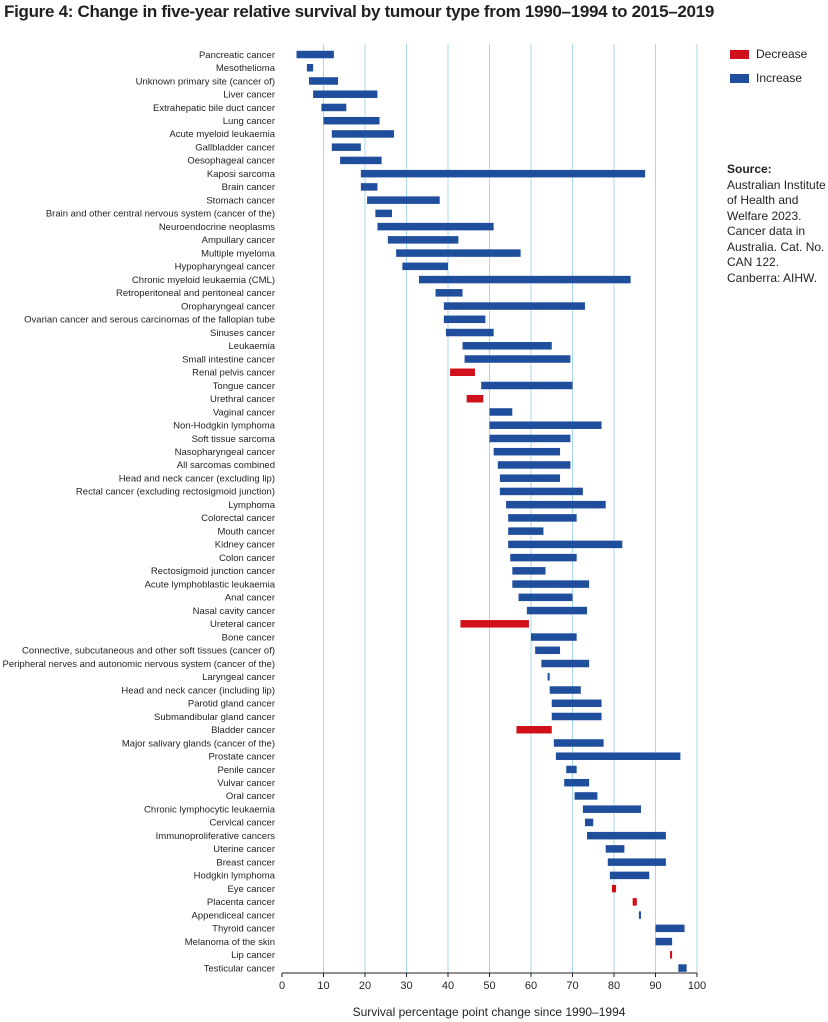 The width and height of the screenshot is (828, 1022). Describe the element at coordinates (697, 986) in the screenshot. I see `x-tick-label: 100` at that location.